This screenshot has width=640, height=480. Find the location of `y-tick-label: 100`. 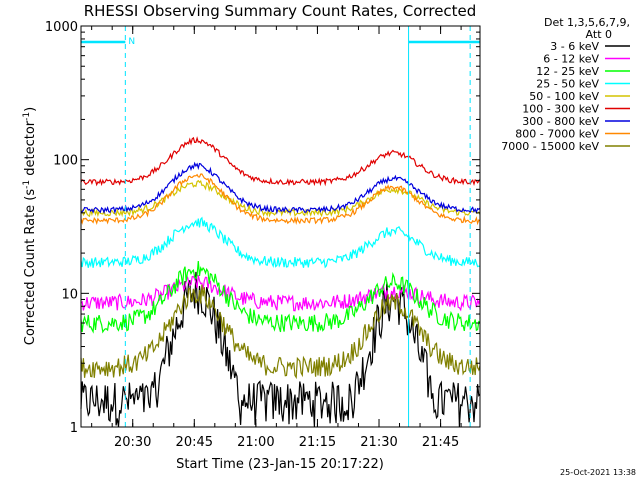

y-tick-label: 100 is located at coordinates (65, 161).